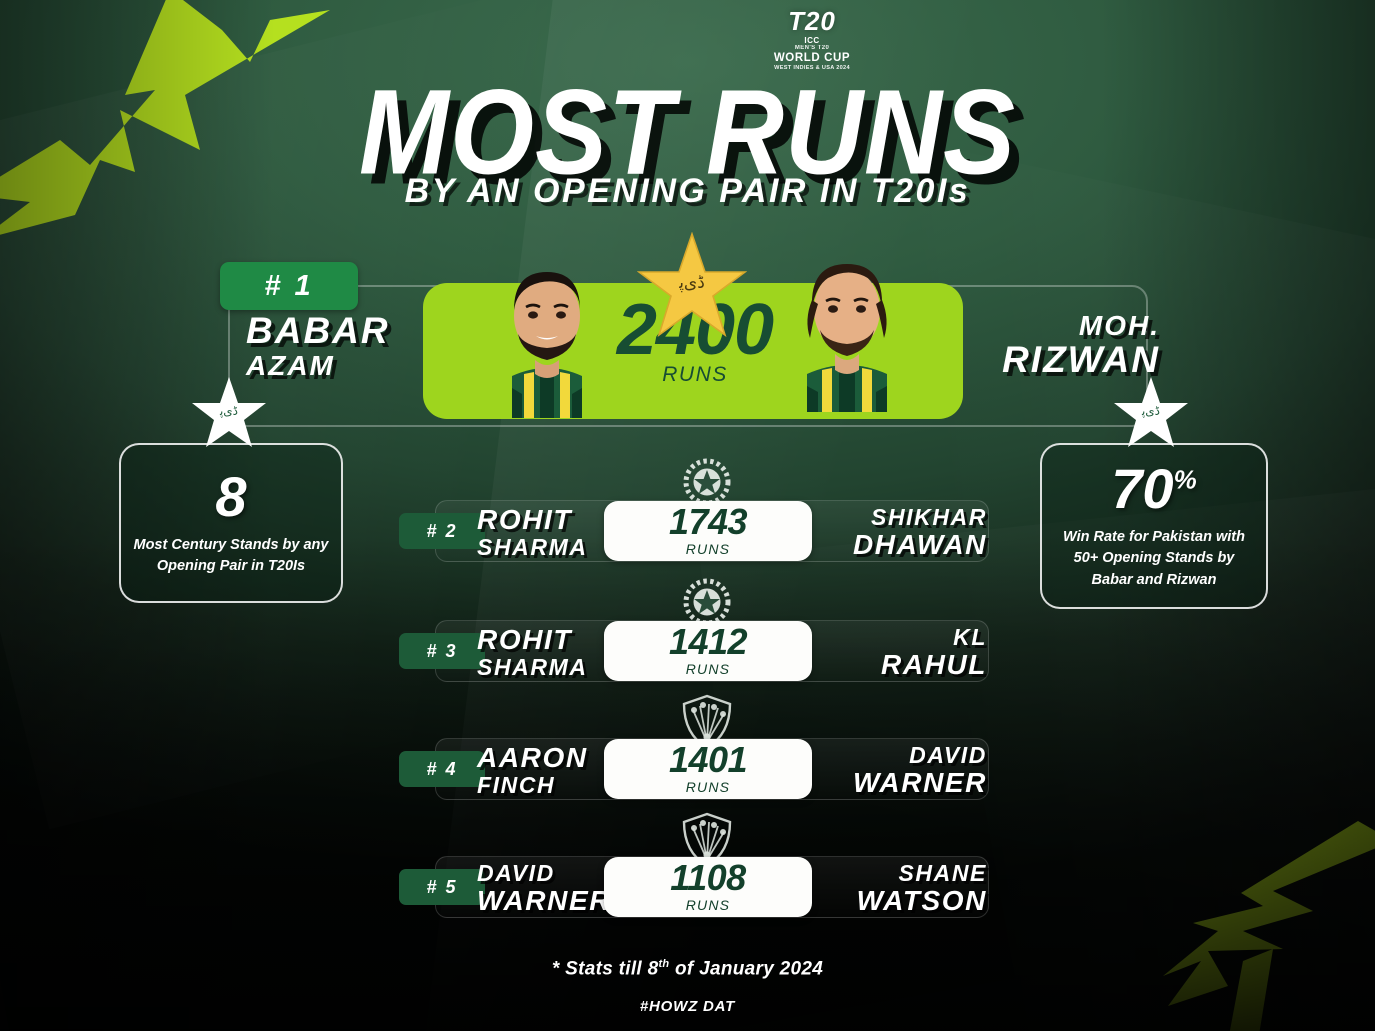  What do you see at coordinates (695, 375) in the screenshot?
I see `hero-runs-label: RUNS` at bounding box center [695, 375].